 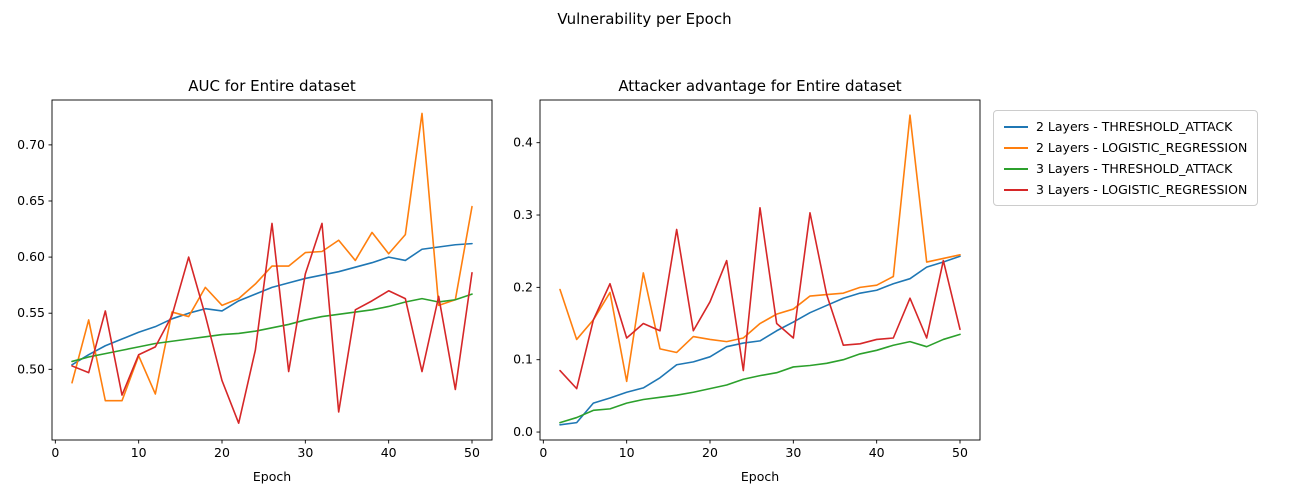 What do you see at coordinates (1134, 168) in the screenshot?
I see `legend-label: 3 Layers - THRESHOLD_ATTACK` at bounding box center [1134, 168].